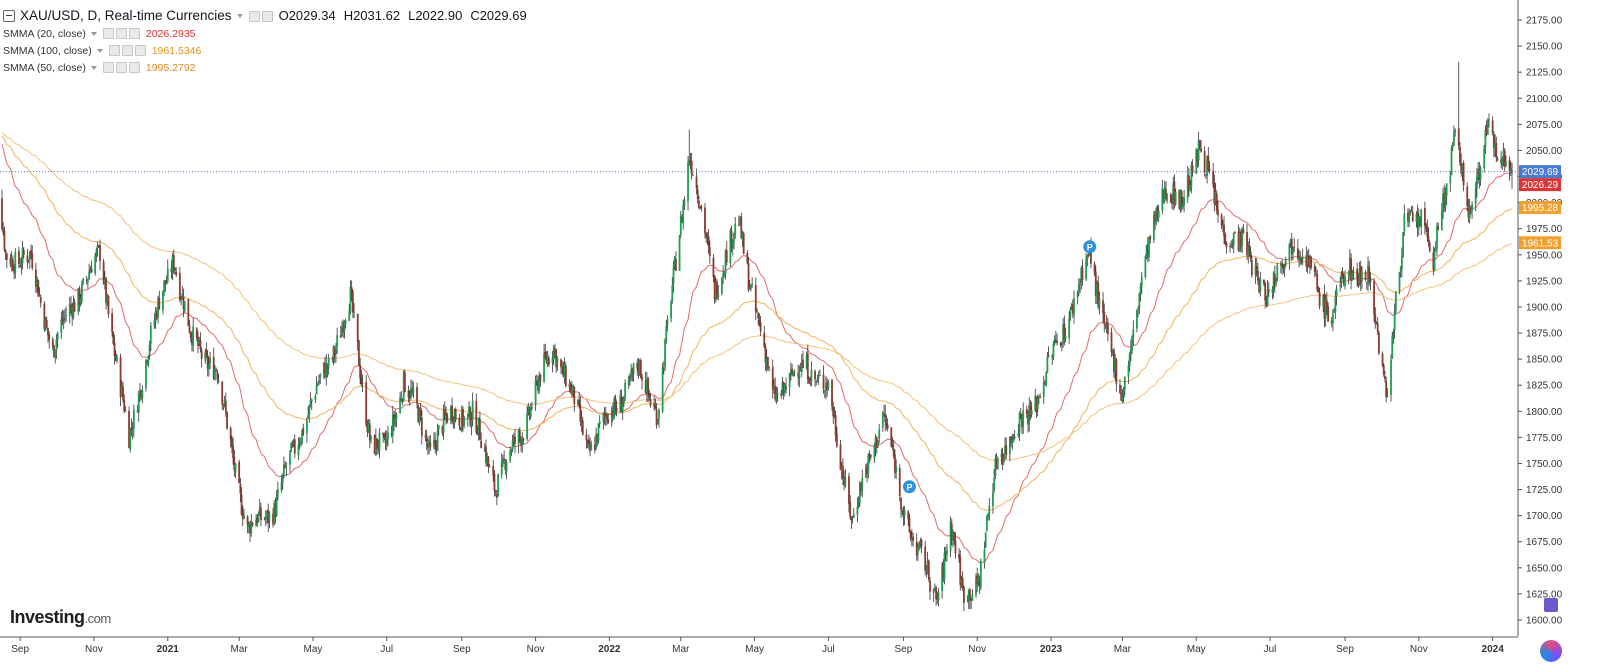 The image size is (1600, 669). Describe the element at coordinates (9, 16) in the screenshot. I see `collapse-icon` at that location.